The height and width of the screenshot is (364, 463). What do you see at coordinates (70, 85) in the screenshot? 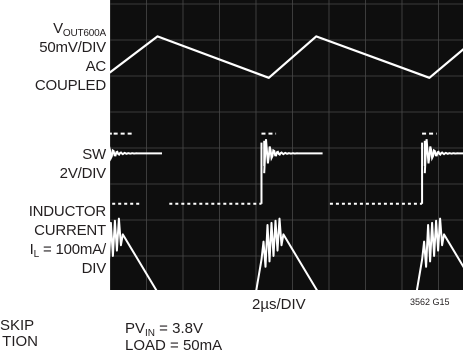
I see `vout-coupling-2: COUPLED` at bounding box center [70, 85].